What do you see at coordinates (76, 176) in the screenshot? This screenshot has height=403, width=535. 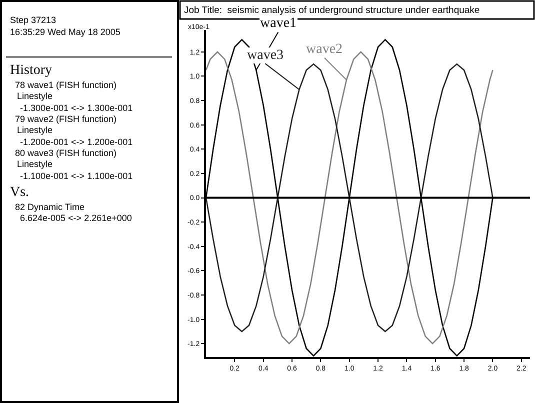 I see `text: -1.100e-001 <-> 1.100e-001` at bounding box center [76, 176].